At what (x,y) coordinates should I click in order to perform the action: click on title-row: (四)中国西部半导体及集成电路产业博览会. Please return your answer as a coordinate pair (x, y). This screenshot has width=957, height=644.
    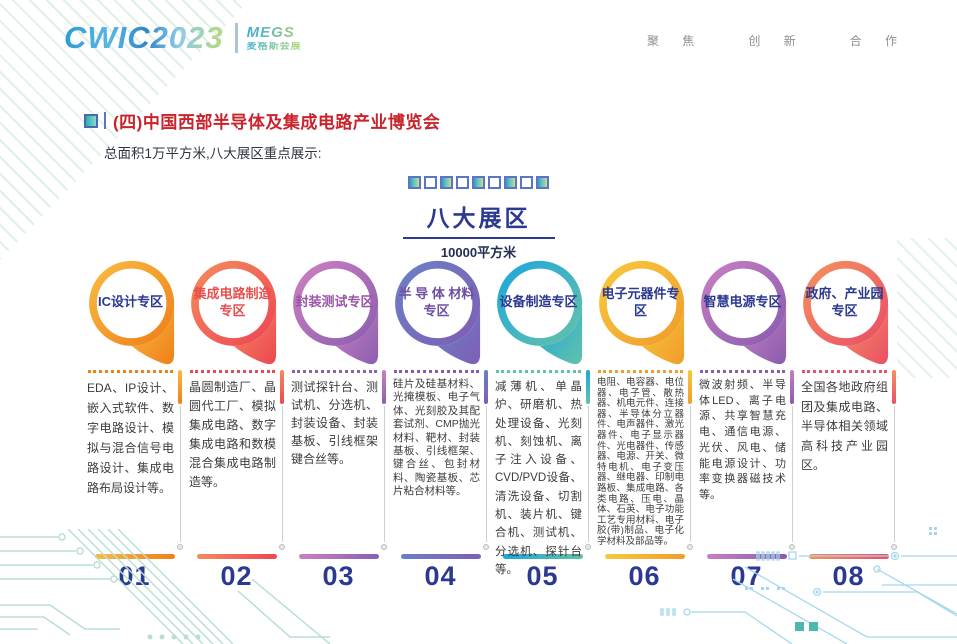
    Looking at the image, I should click on (262, 120).